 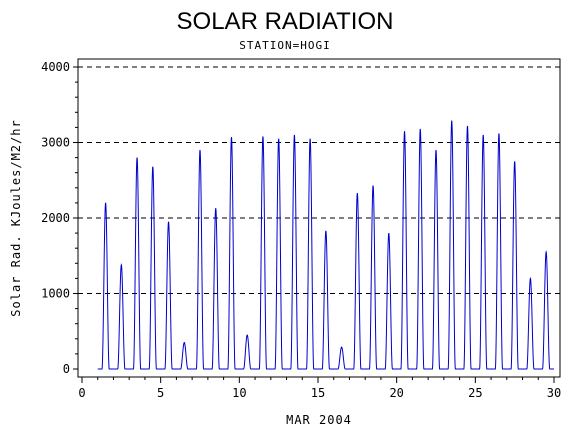 What do you see at coordinates (55, 218) in the screenshot?
I see `y-tick-label-2000: 2000` at bounding box center [55, 218].